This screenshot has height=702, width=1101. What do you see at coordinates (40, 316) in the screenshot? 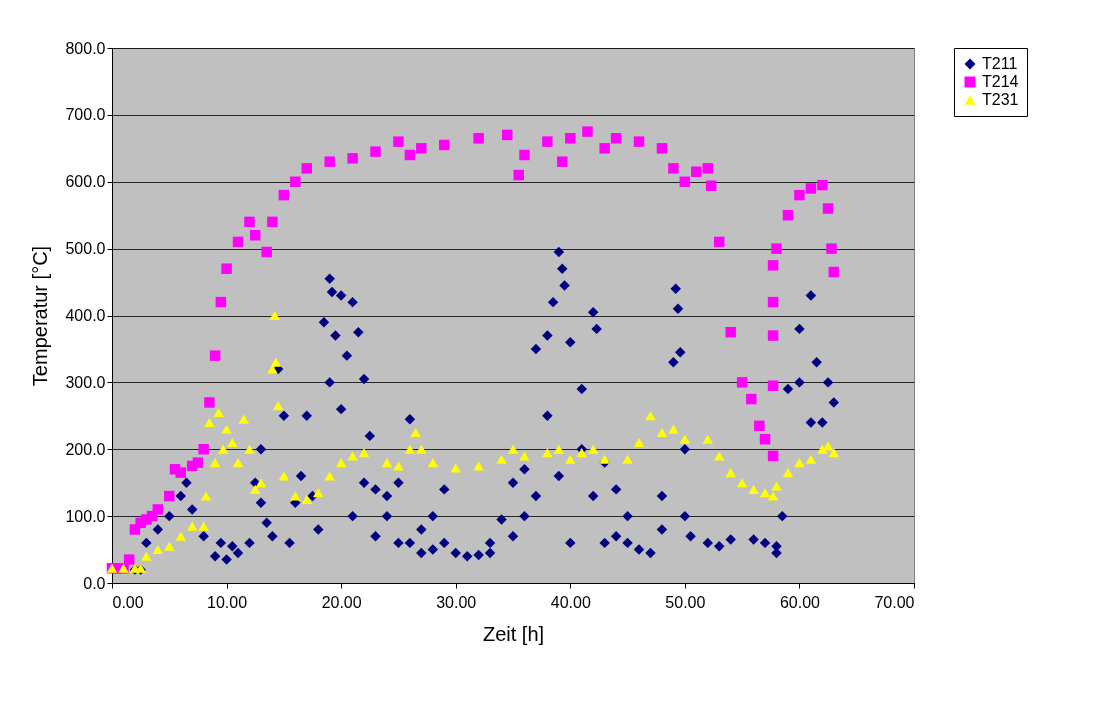
I see `y-axis-title: Temperatur [°C]` at bounding box center [40, 316].